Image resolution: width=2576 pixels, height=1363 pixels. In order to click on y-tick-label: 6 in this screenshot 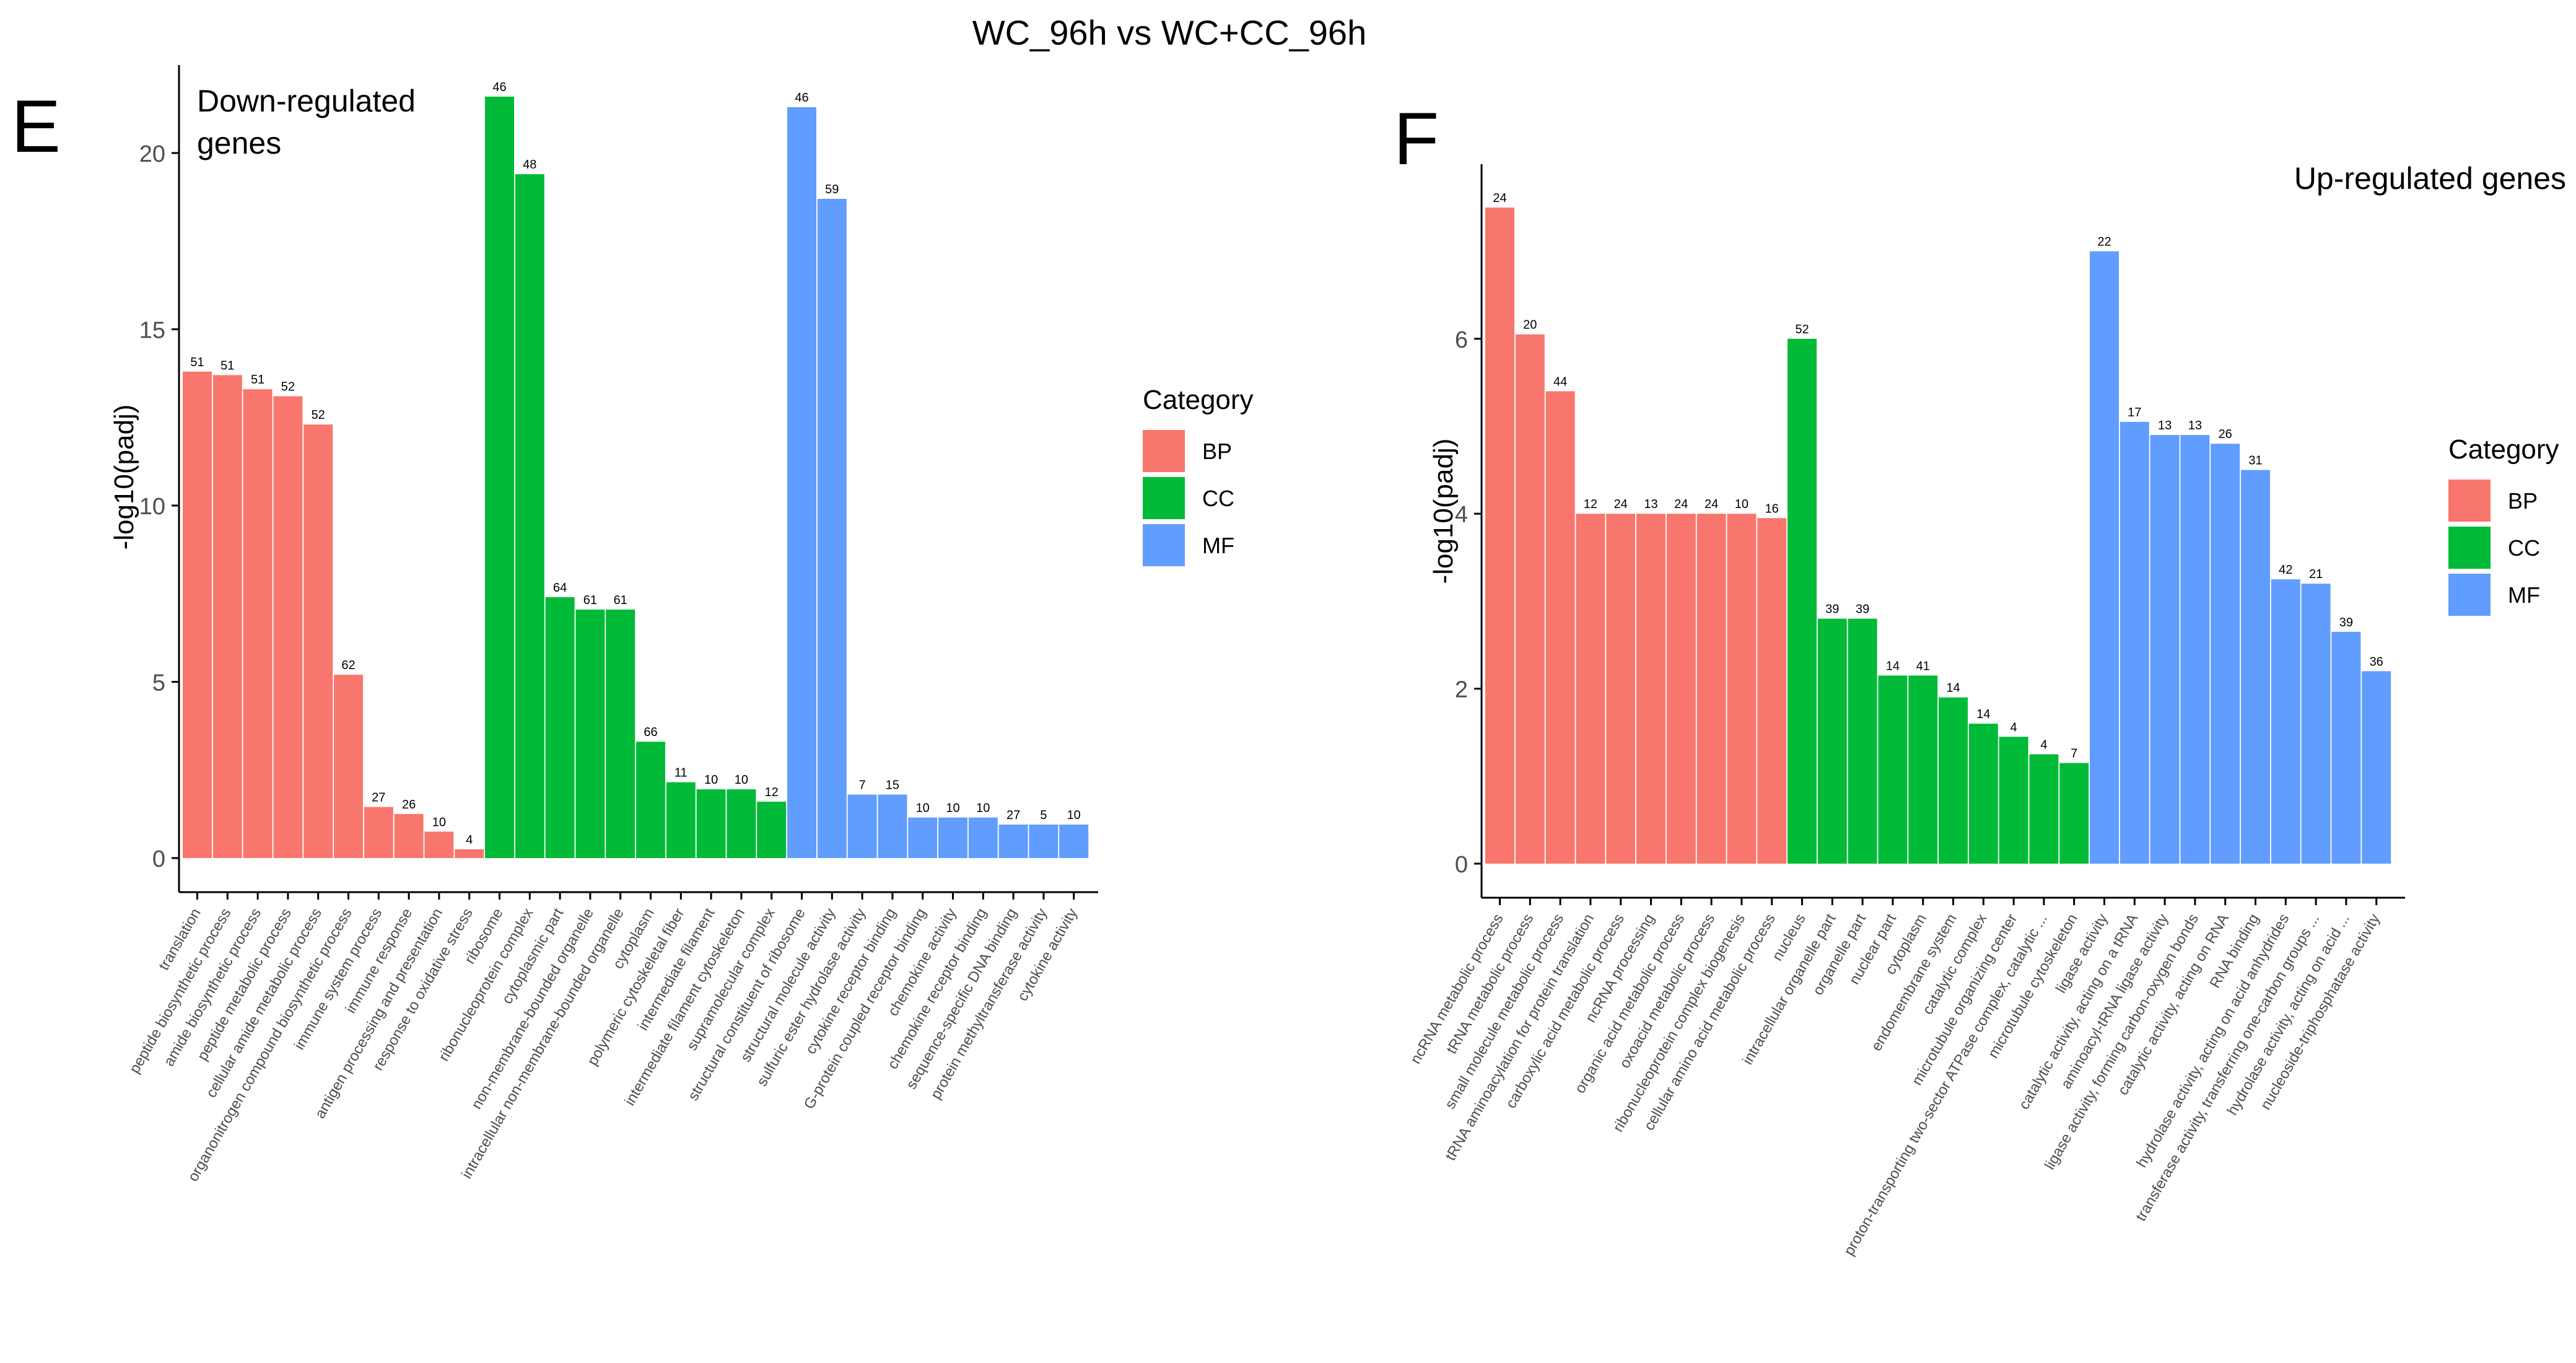, I will do `click(1461, 340)`.